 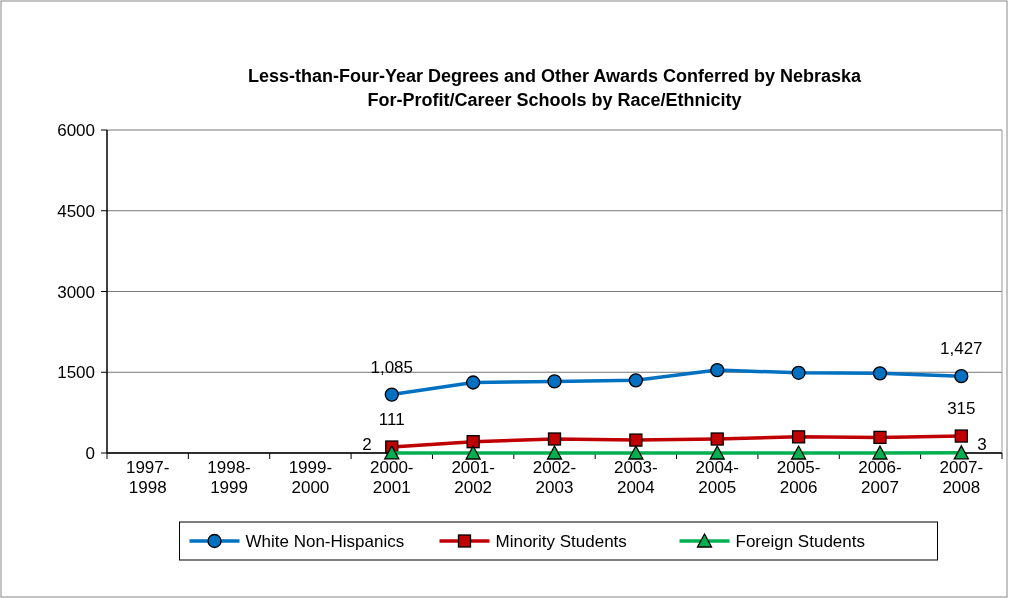 I want to click on x-tick-label: 1998-1999, so click(x=229, y=477).